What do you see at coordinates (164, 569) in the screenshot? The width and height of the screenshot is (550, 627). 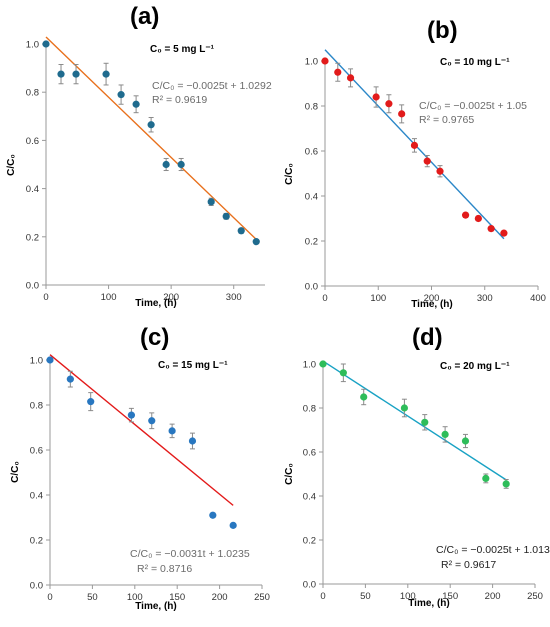 I see `r-squared-label: R² = 0.8716` at bounding box center [164, 569].